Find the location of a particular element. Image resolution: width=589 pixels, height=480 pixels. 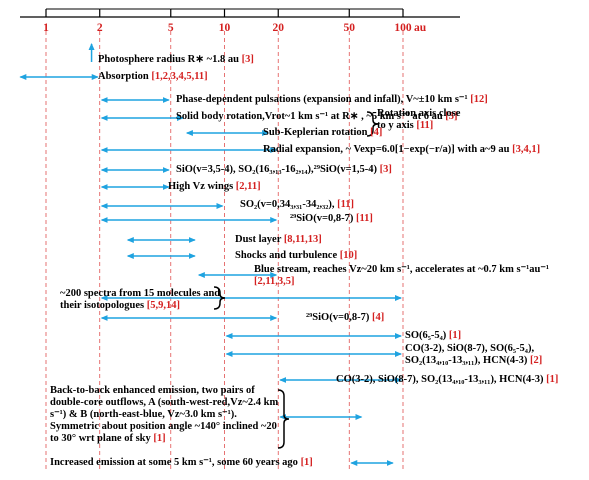

outflow-brace is located at coordinates (283, 419).